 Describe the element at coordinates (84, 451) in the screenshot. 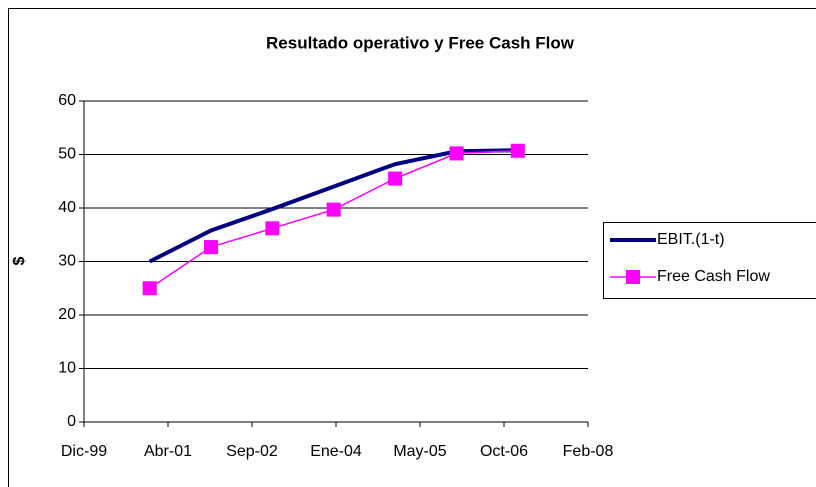

I see `x-tick-label: Dic-99` at that location.